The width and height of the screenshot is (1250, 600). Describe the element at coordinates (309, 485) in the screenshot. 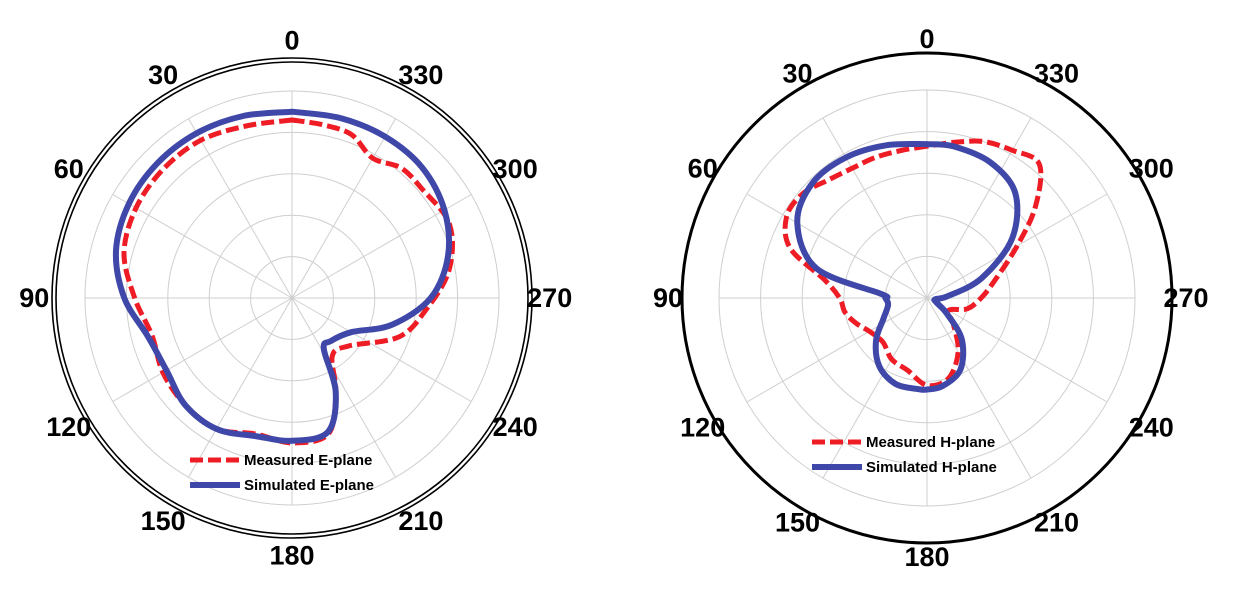

I see `legend-label: Simulated E-plane` at that location.